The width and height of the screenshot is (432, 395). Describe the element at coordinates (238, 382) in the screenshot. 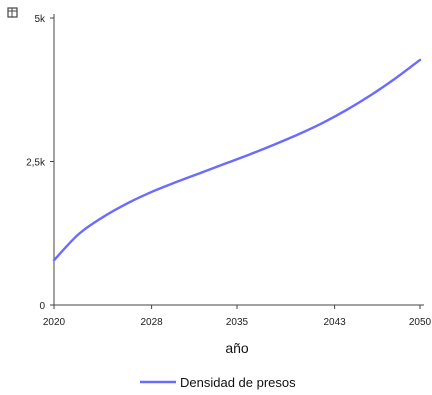

I see `legend-label: Densidad de presos` at that location.